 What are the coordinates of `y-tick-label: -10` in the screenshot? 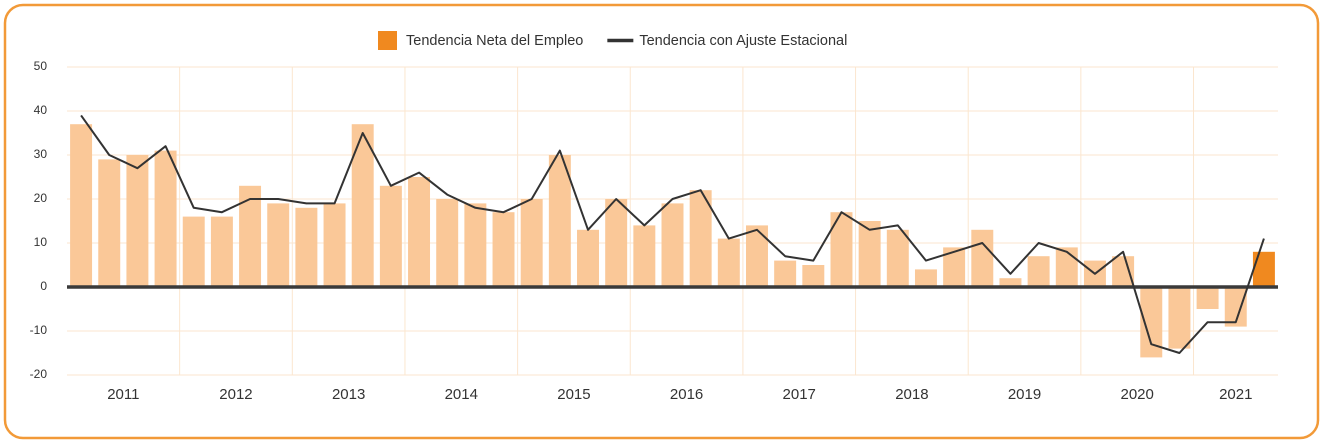 It's located at (39, 330).